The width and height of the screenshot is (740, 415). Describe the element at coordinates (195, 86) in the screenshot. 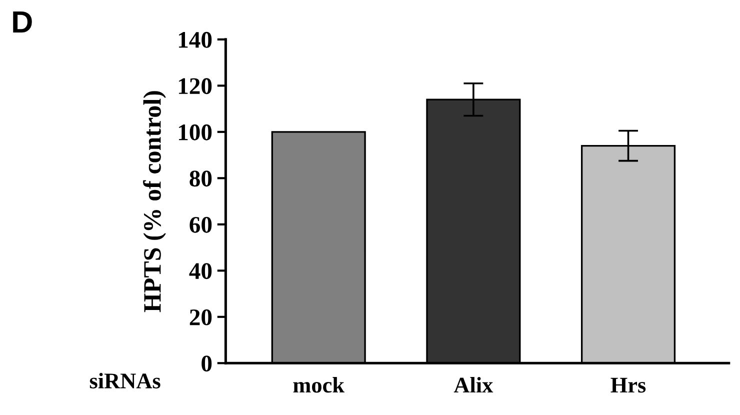

I see `y-tick-label: 120` at that location.